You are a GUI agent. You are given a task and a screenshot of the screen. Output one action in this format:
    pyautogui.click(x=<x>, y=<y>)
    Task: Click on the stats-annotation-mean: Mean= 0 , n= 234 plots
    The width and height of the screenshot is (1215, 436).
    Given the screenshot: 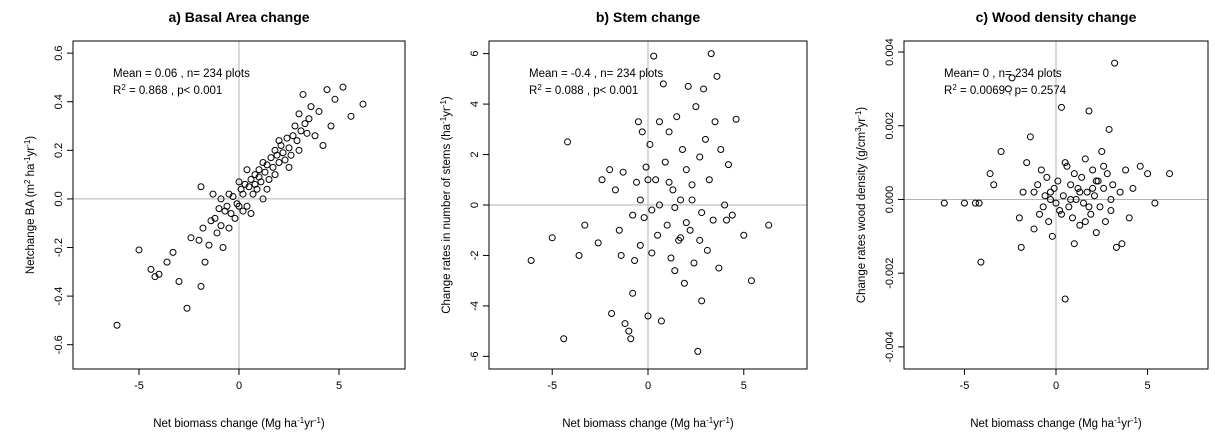 What is the action you would take?
    pyautogui.click(x=1003, y=74)
    